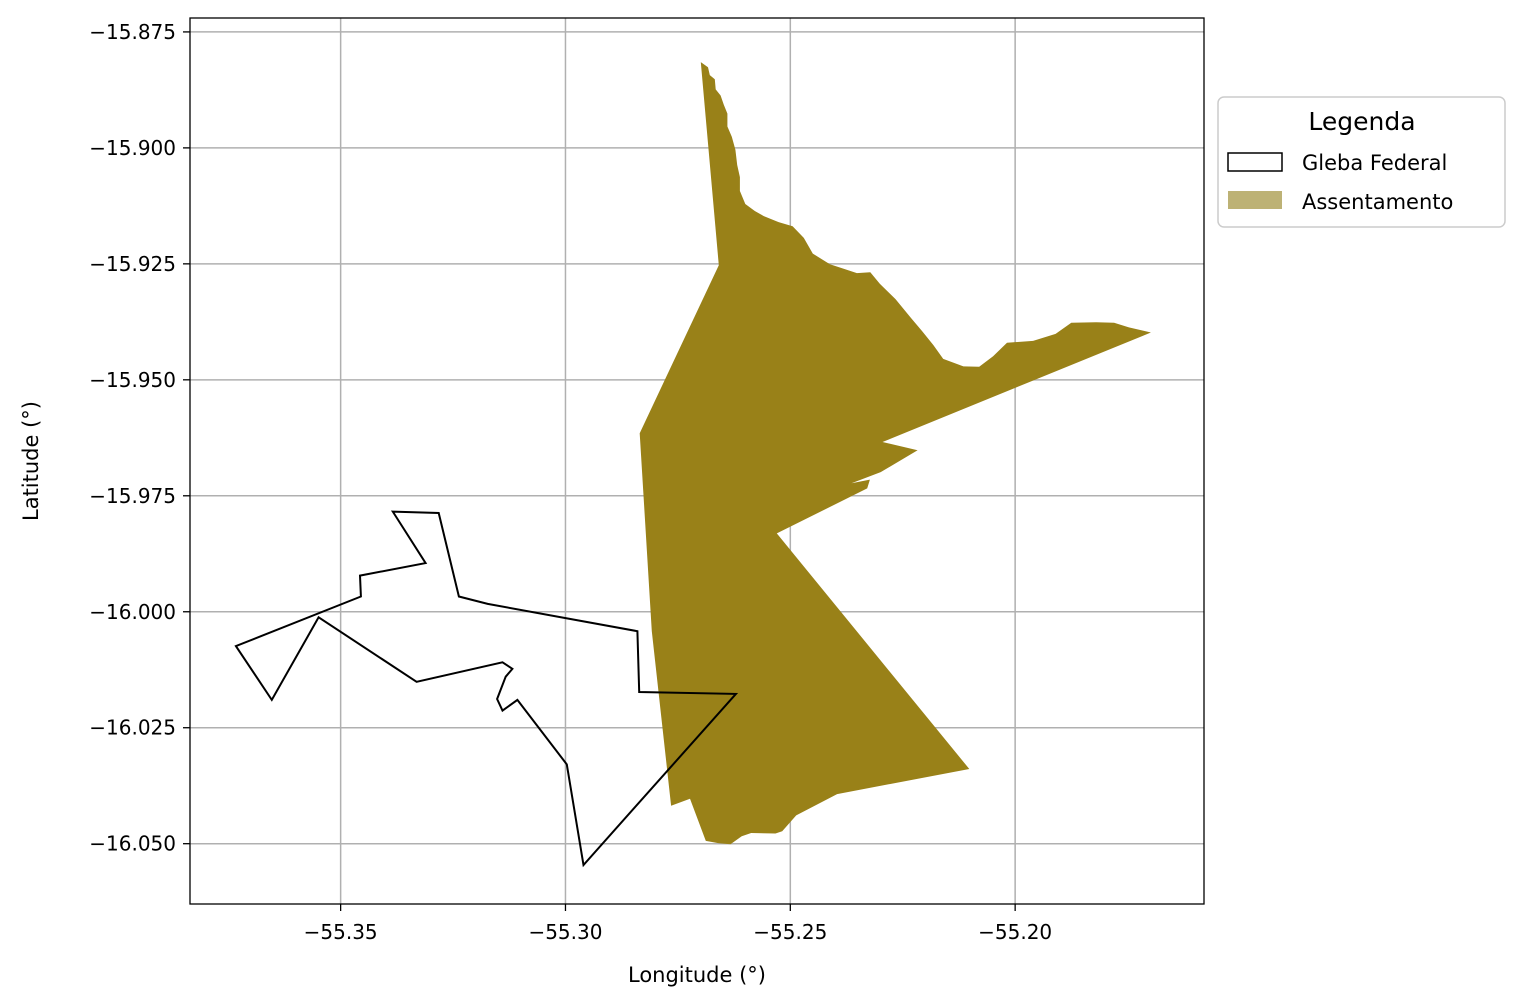 The height and width of the screenshot is (1006, 1525). What do you see at coordinates (132, 380) in the screenshot?
I see `y-tick-label: −15.950` at bounding box center [132, 380].